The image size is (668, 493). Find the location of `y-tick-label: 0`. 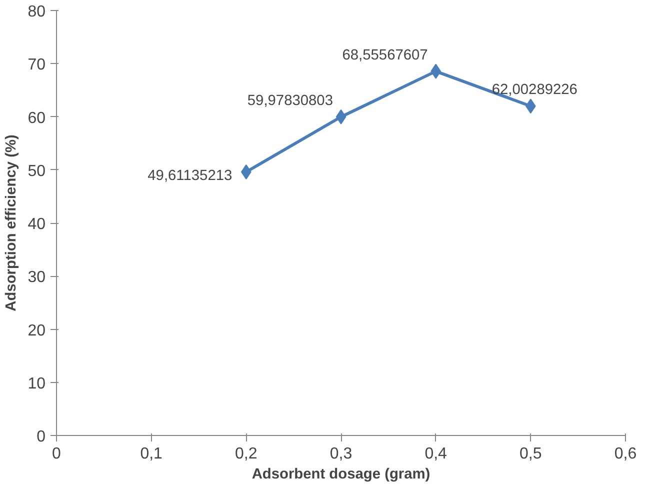

y-tick-label: 0 is located at coordinates (41, 437).